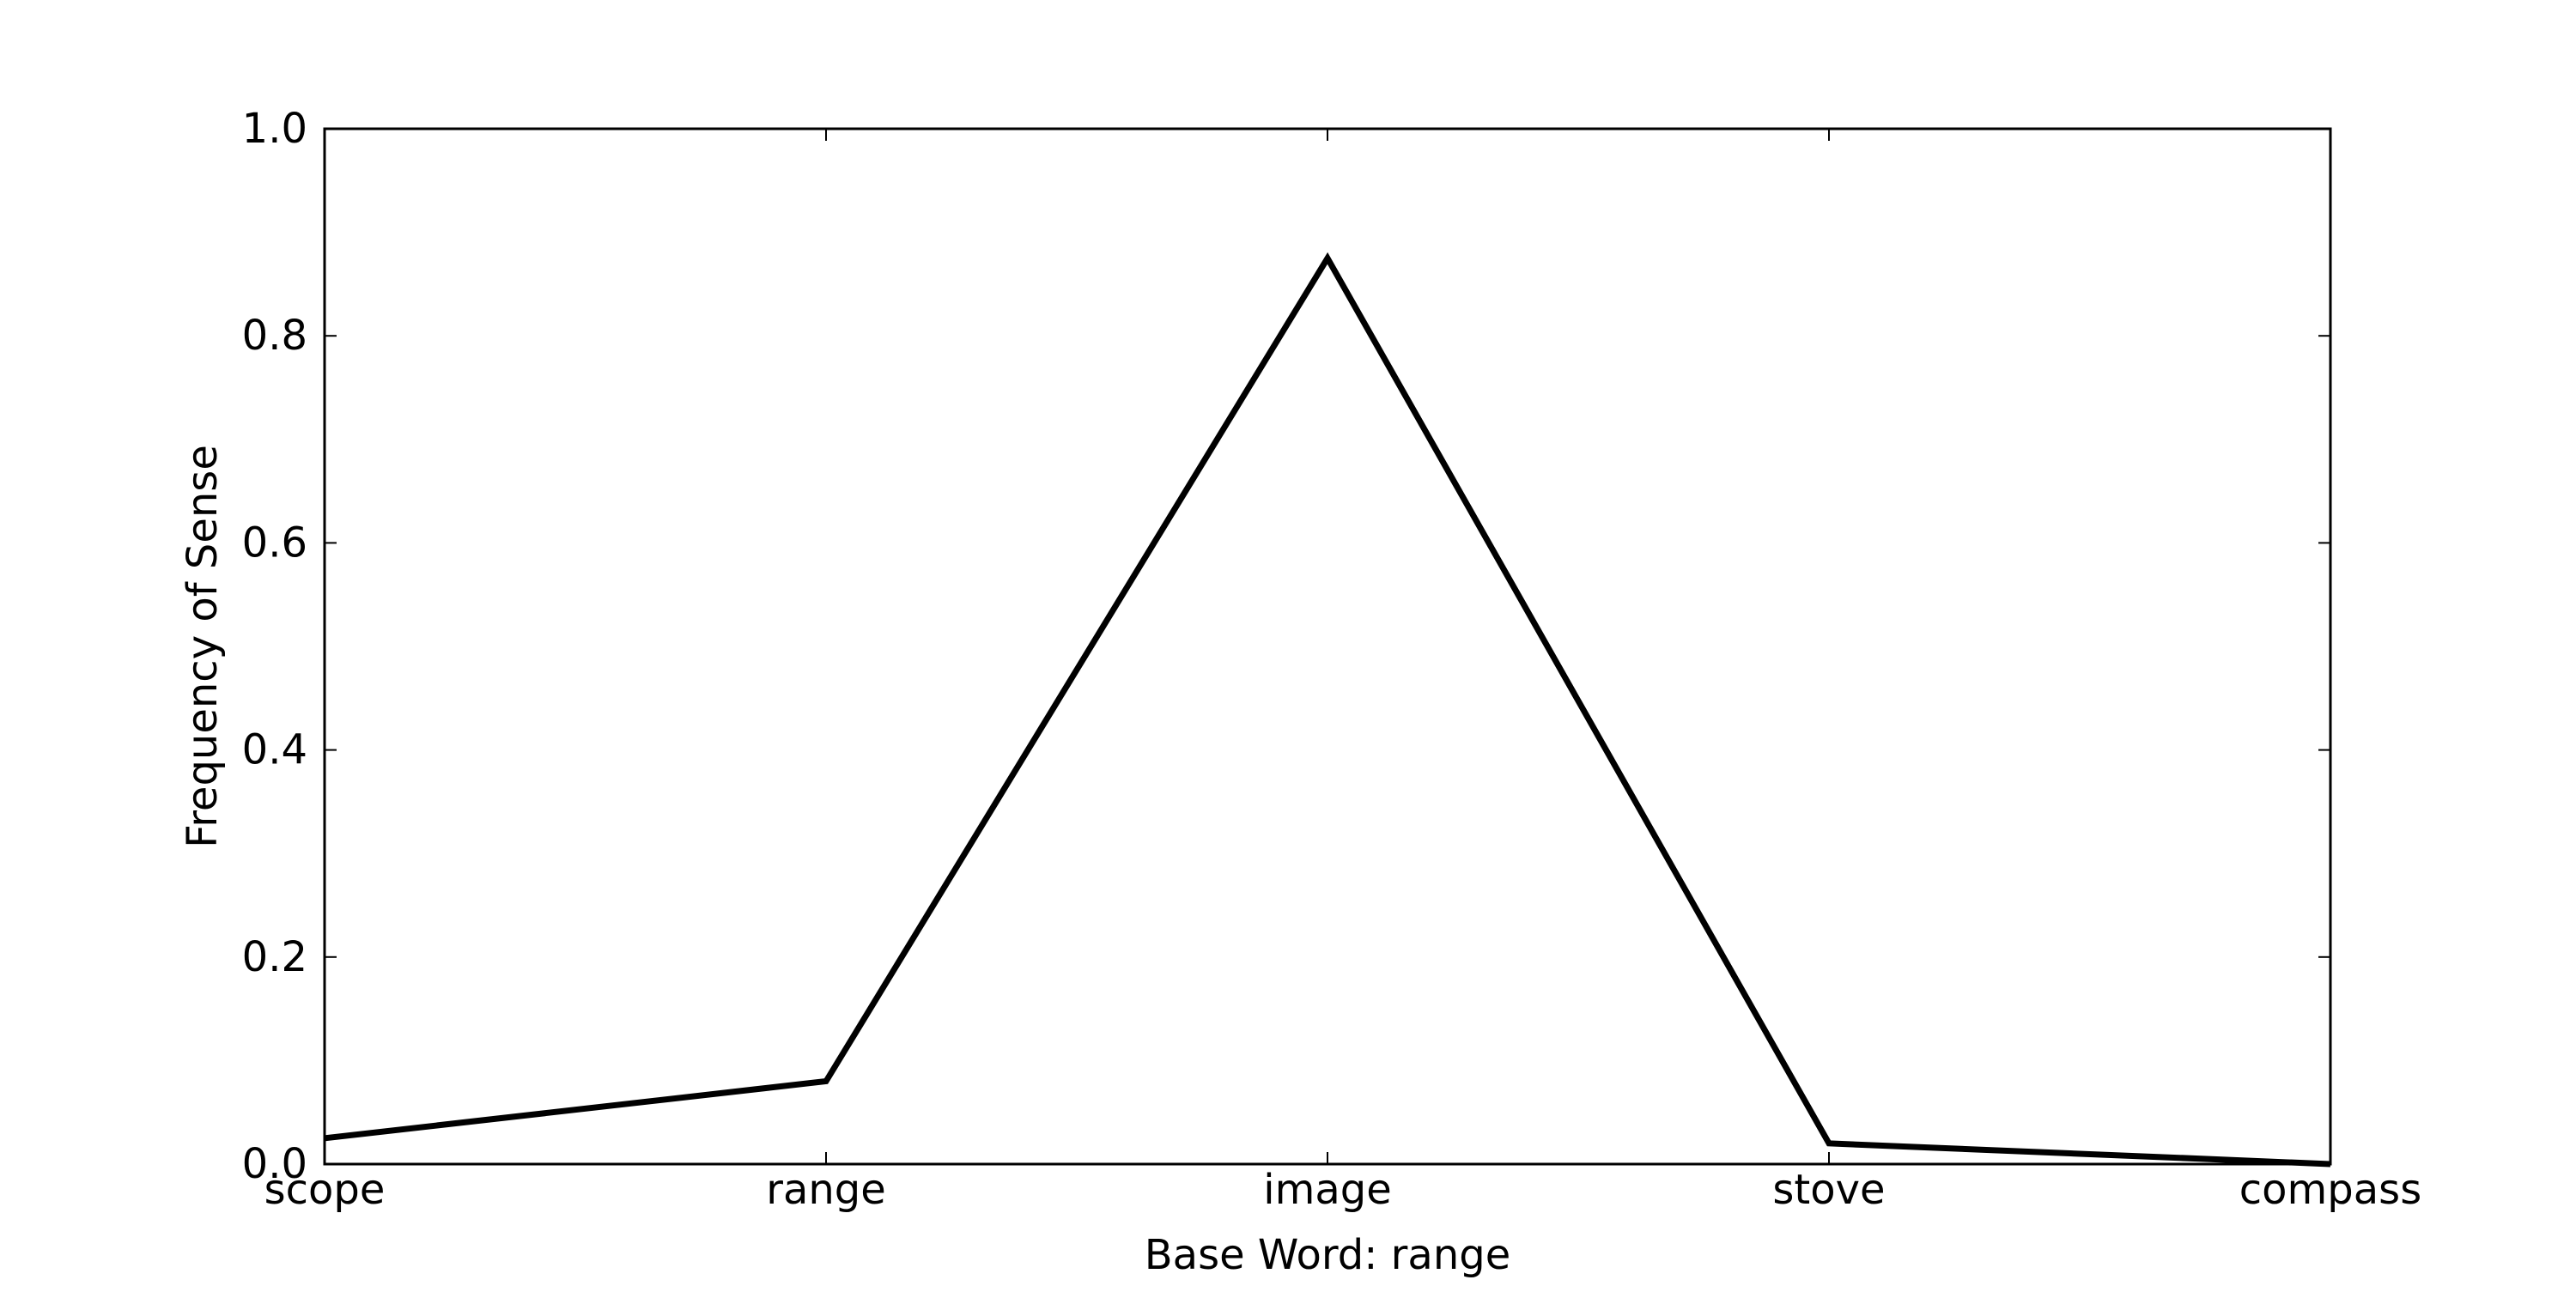 The height and width of the screenshot is (1292, 2576). I want to click on y-tick-label: 1.0, so click(274, 129).